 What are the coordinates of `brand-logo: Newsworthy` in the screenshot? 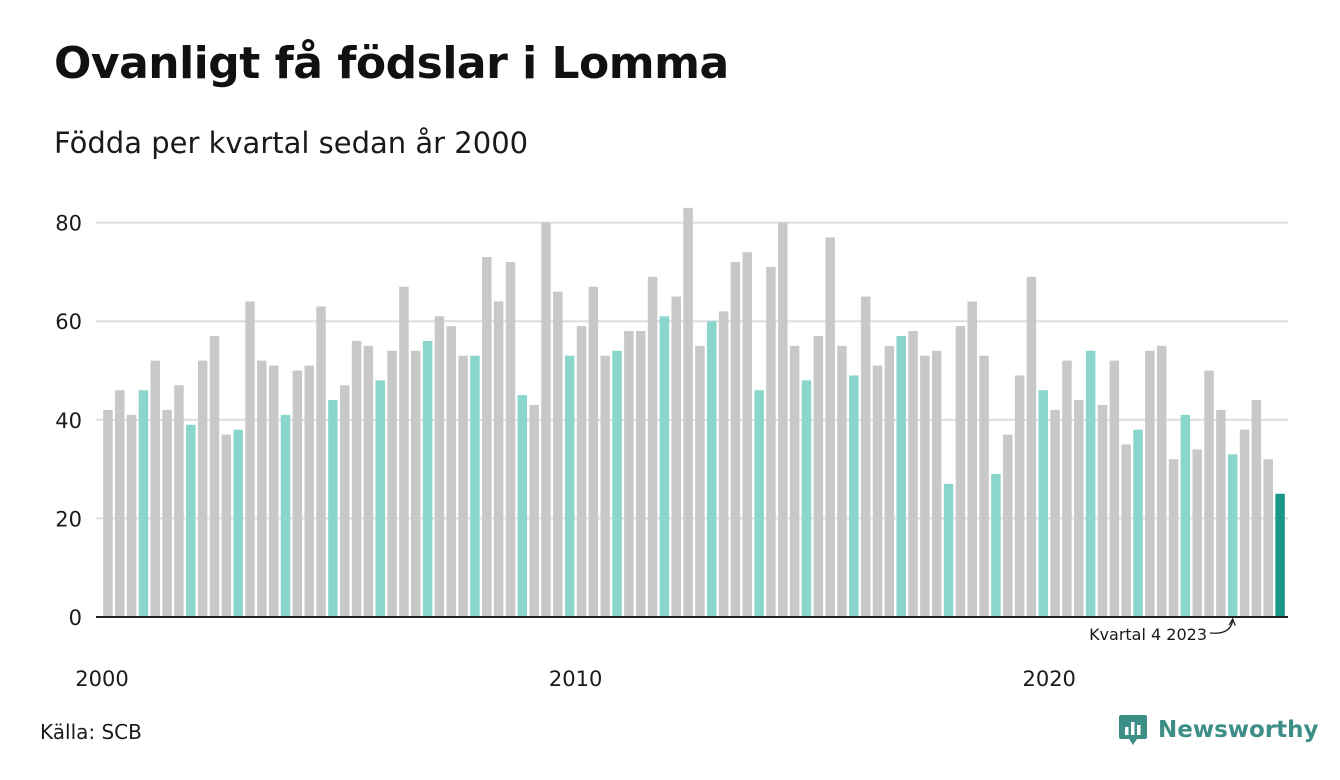 It's located at (1218, 730).